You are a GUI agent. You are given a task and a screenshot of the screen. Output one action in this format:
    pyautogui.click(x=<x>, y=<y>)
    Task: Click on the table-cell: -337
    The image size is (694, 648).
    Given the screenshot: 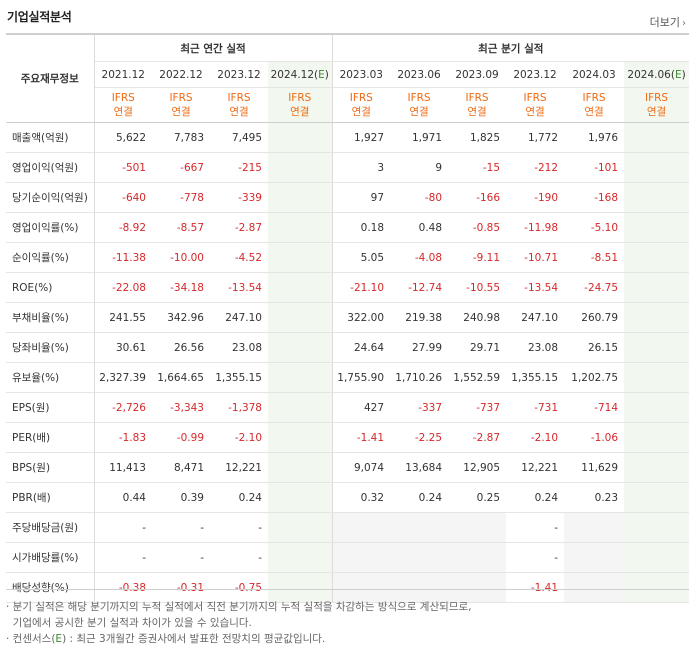 What is the action you would take?
    pyautogui.click(x=419, y=407)
    